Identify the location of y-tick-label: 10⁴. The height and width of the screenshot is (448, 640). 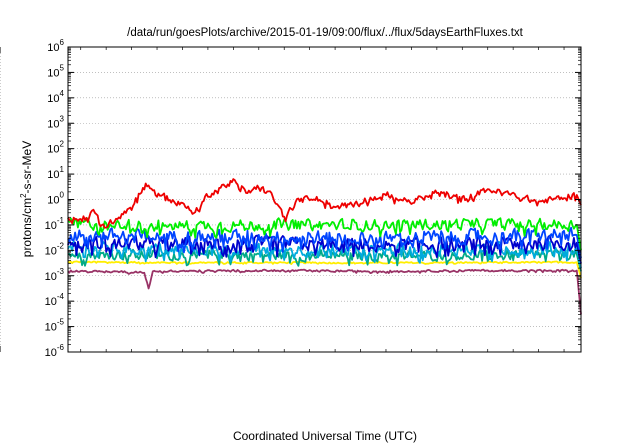
(55, 97).